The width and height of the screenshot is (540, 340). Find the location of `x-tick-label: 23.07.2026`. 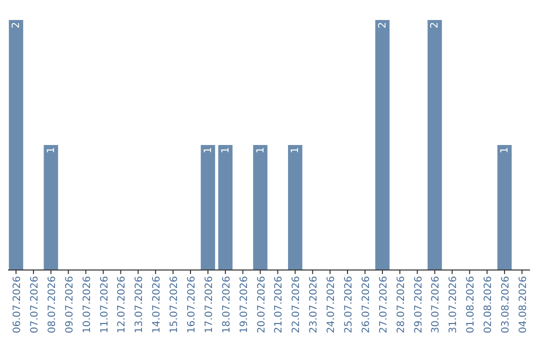

x-tick-label: 23.07.2026 is located at coordinates (314, 305).